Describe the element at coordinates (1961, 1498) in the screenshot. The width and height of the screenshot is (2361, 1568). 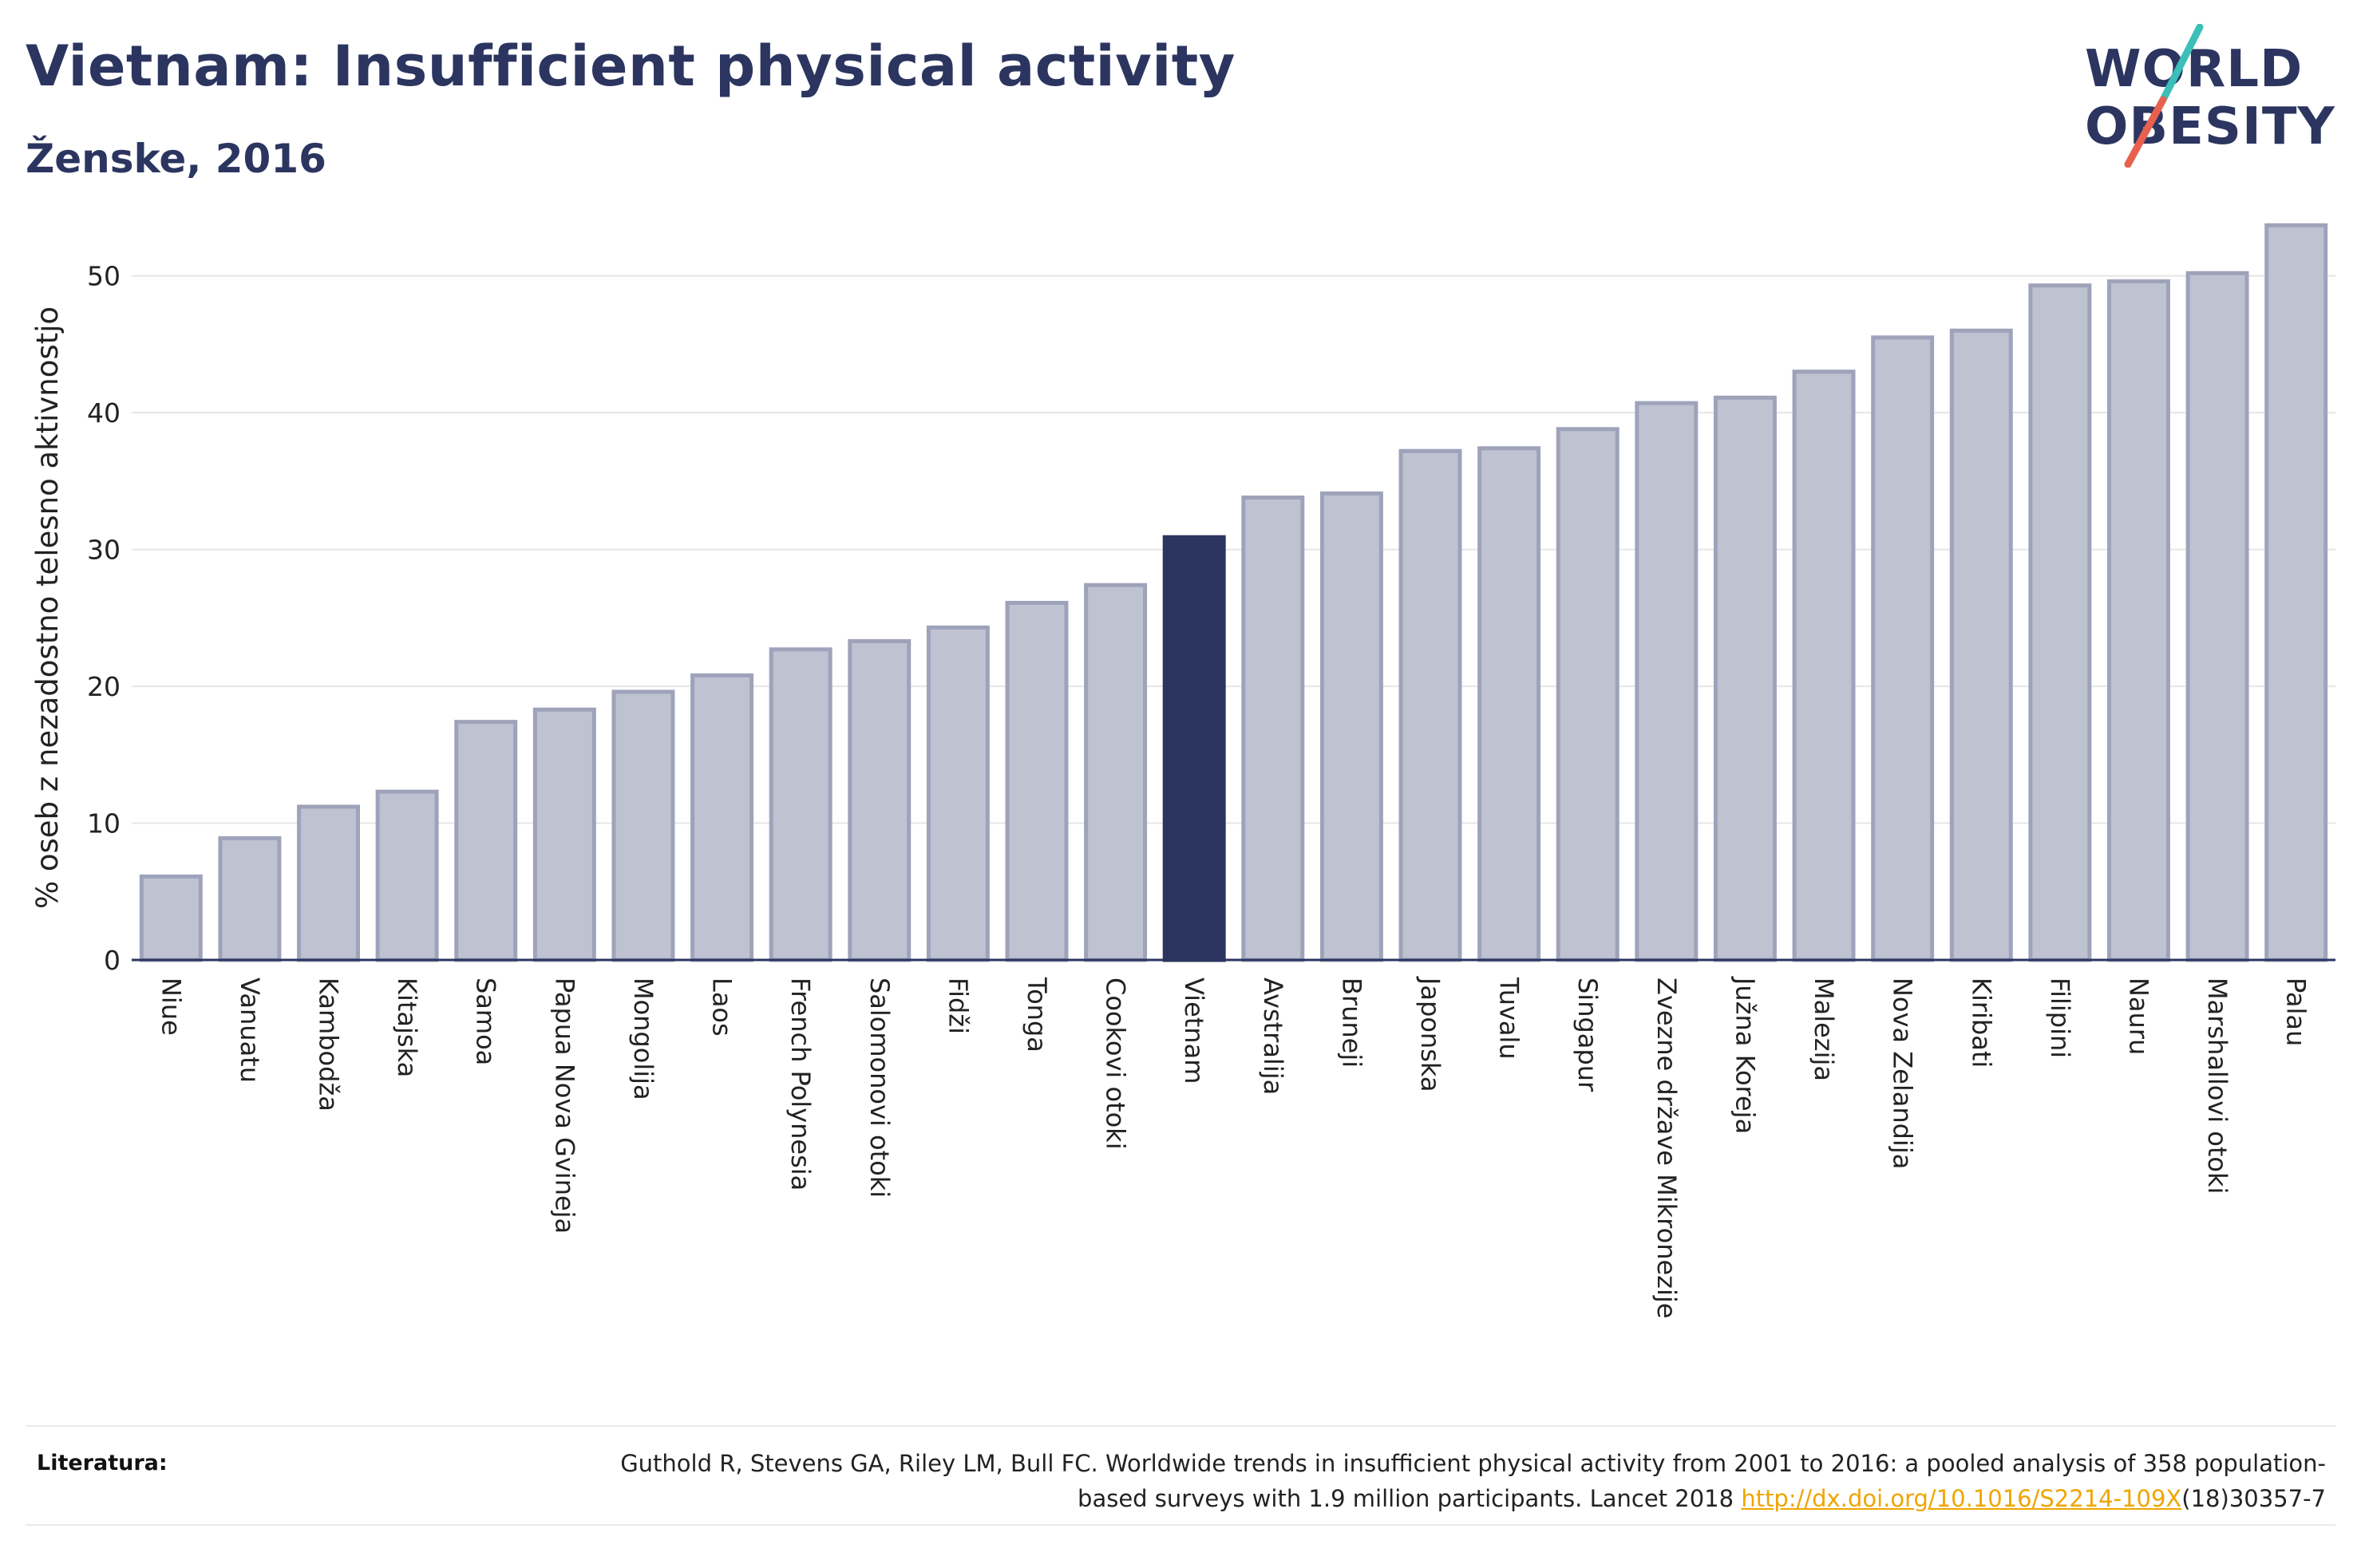
I see `references-doi-link: http://dx.doi.org/10.1016/S2214-109X` at that location.